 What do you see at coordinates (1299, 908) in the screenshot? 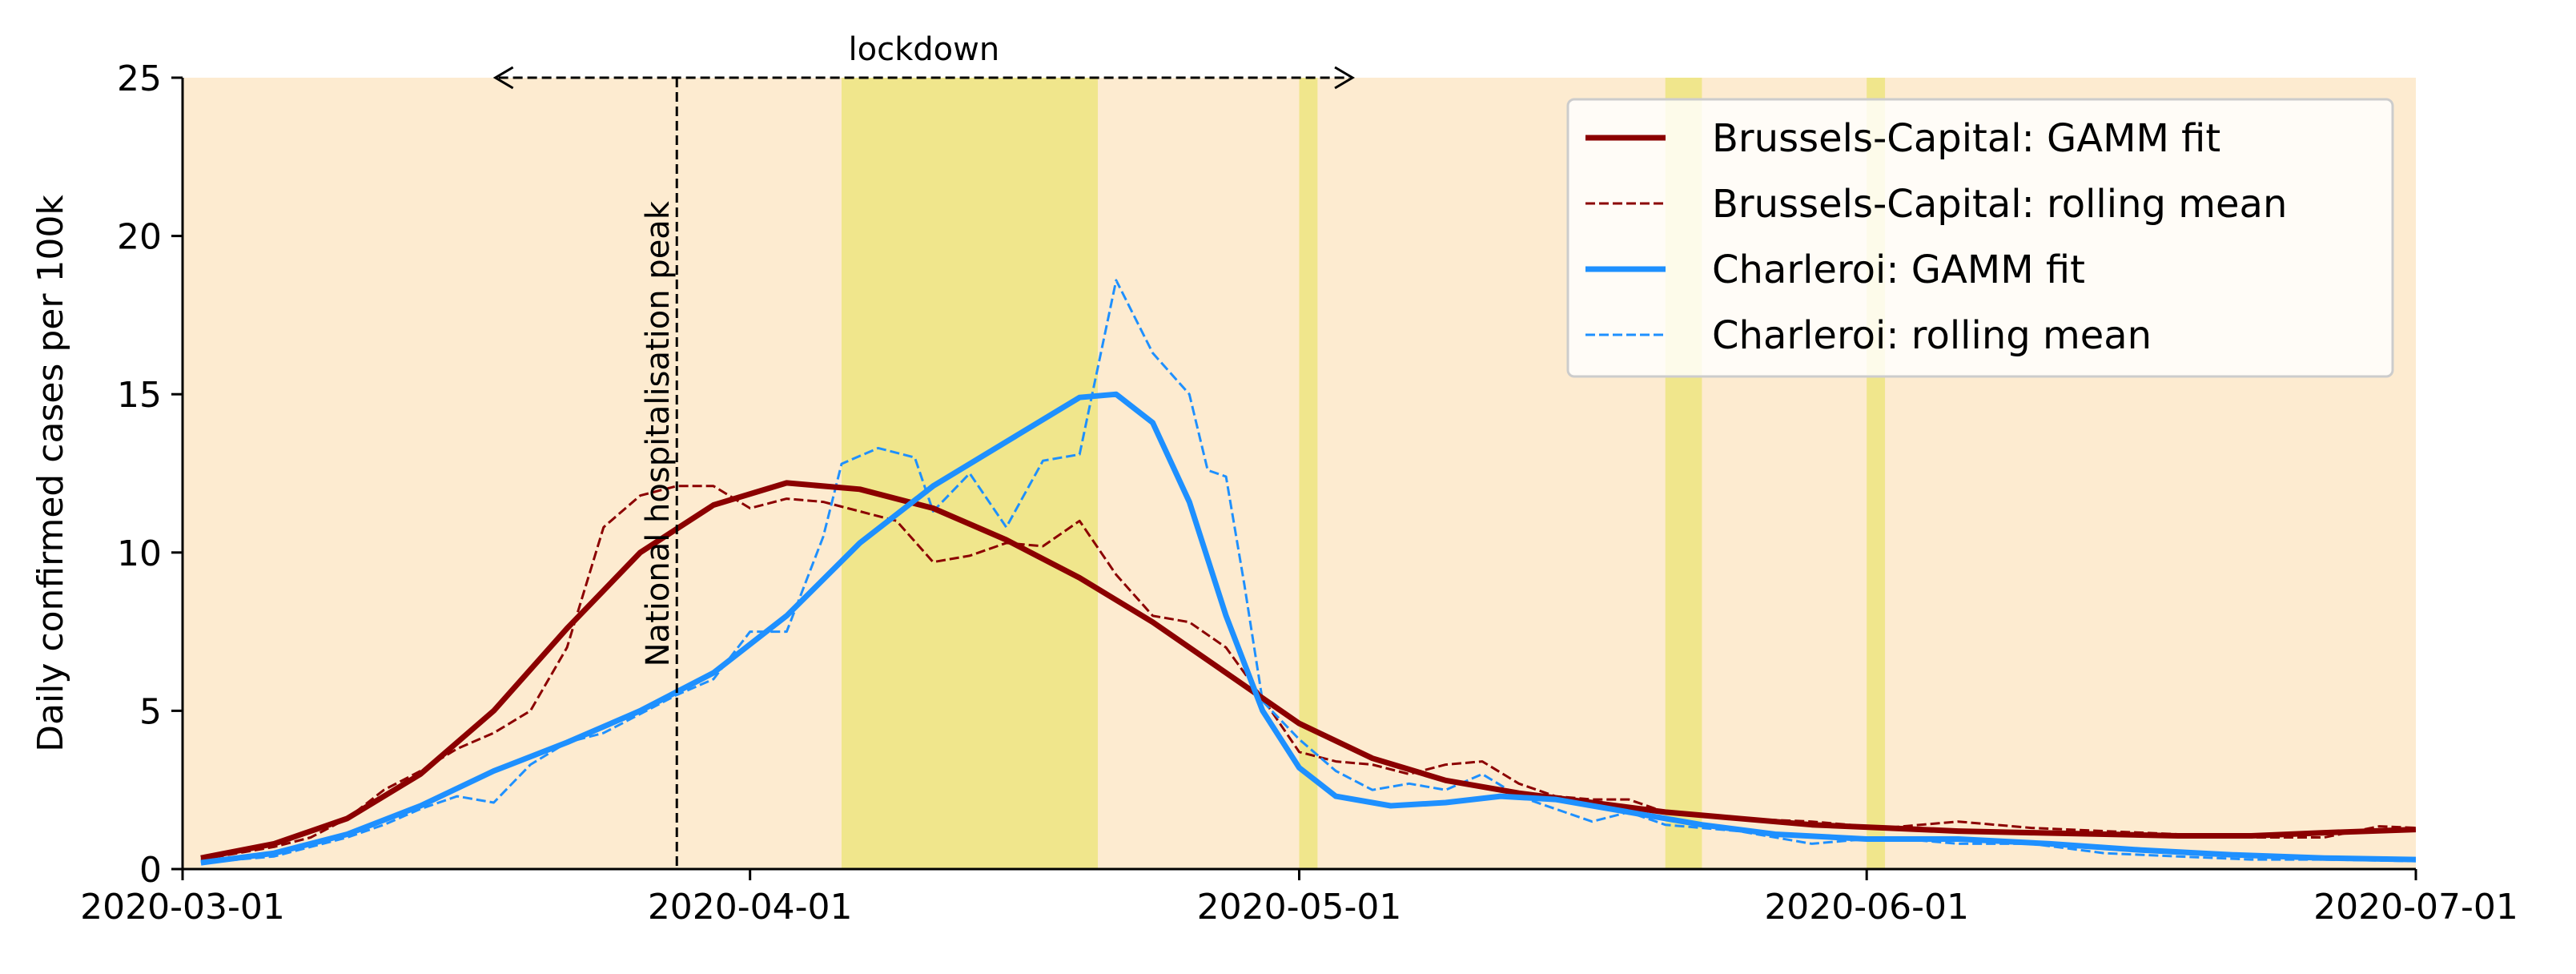
I see `x-tick-label: 2020-05-01` at bounding box center [1299, 908].